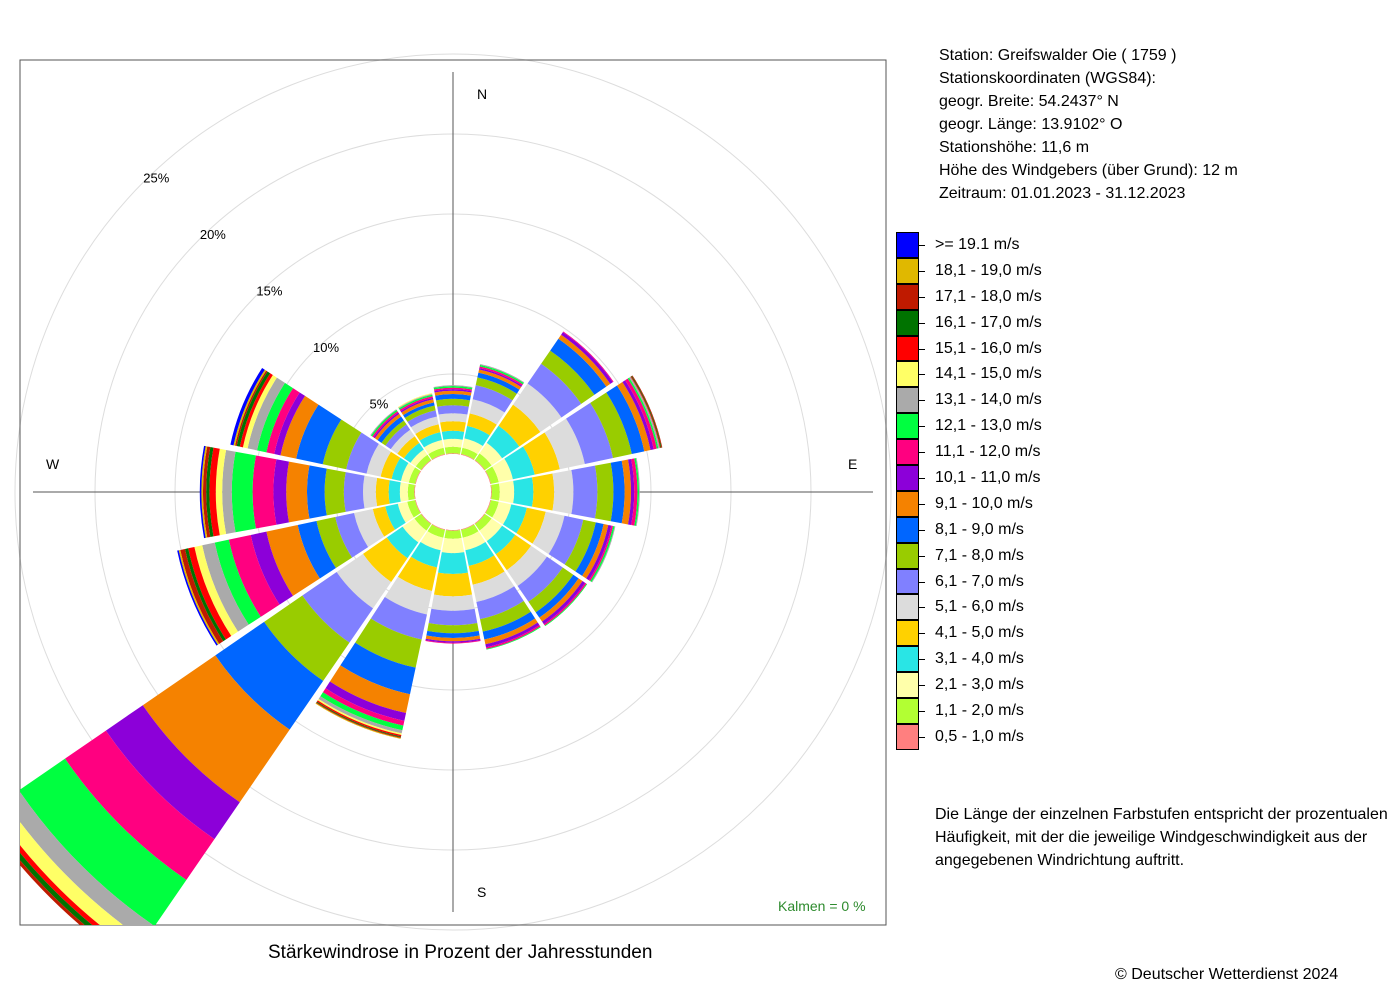 This screenshot has height=1000, width=1400. What do you see at coordinates (979, 685) in the screenshot?
I see `legend-label: 2,1 - 3,0 m/s` at bounding box center [979, 685].